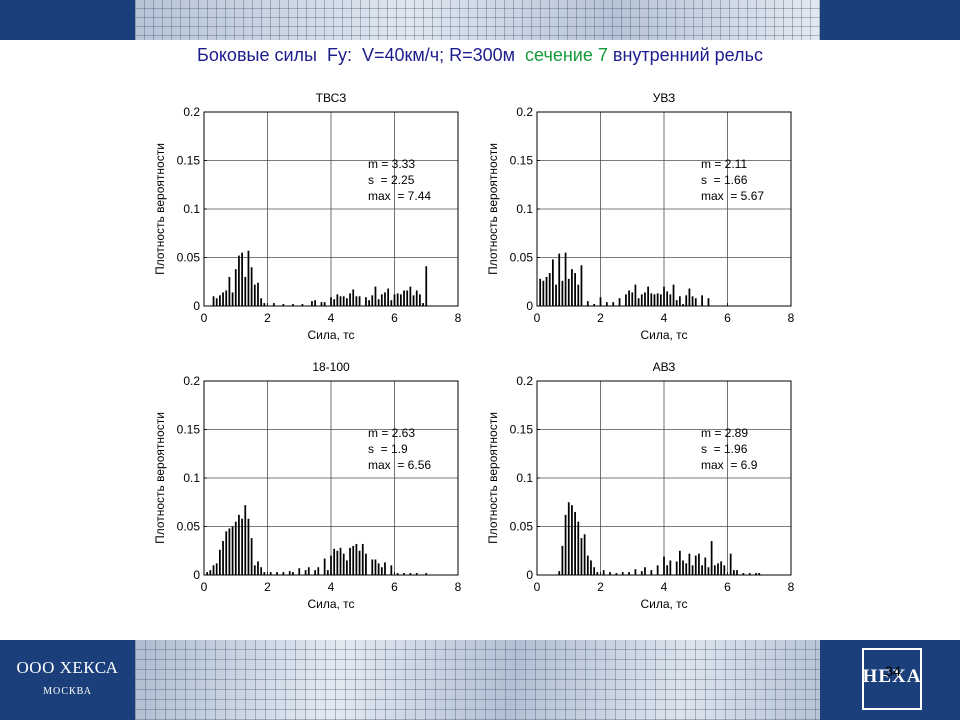 This screenshot has width=960, height=720. Describe the element at coordinates (388, 449) in the screenshot. I see `stats-annotation: s = 1.9` at that location.